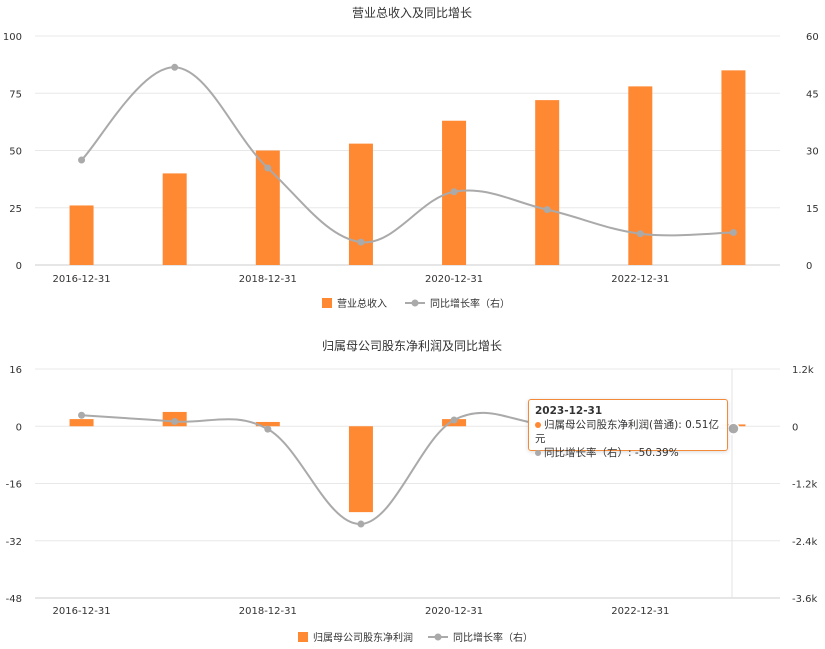  I want to click on tooltip-line-dot, so click(538, 453).